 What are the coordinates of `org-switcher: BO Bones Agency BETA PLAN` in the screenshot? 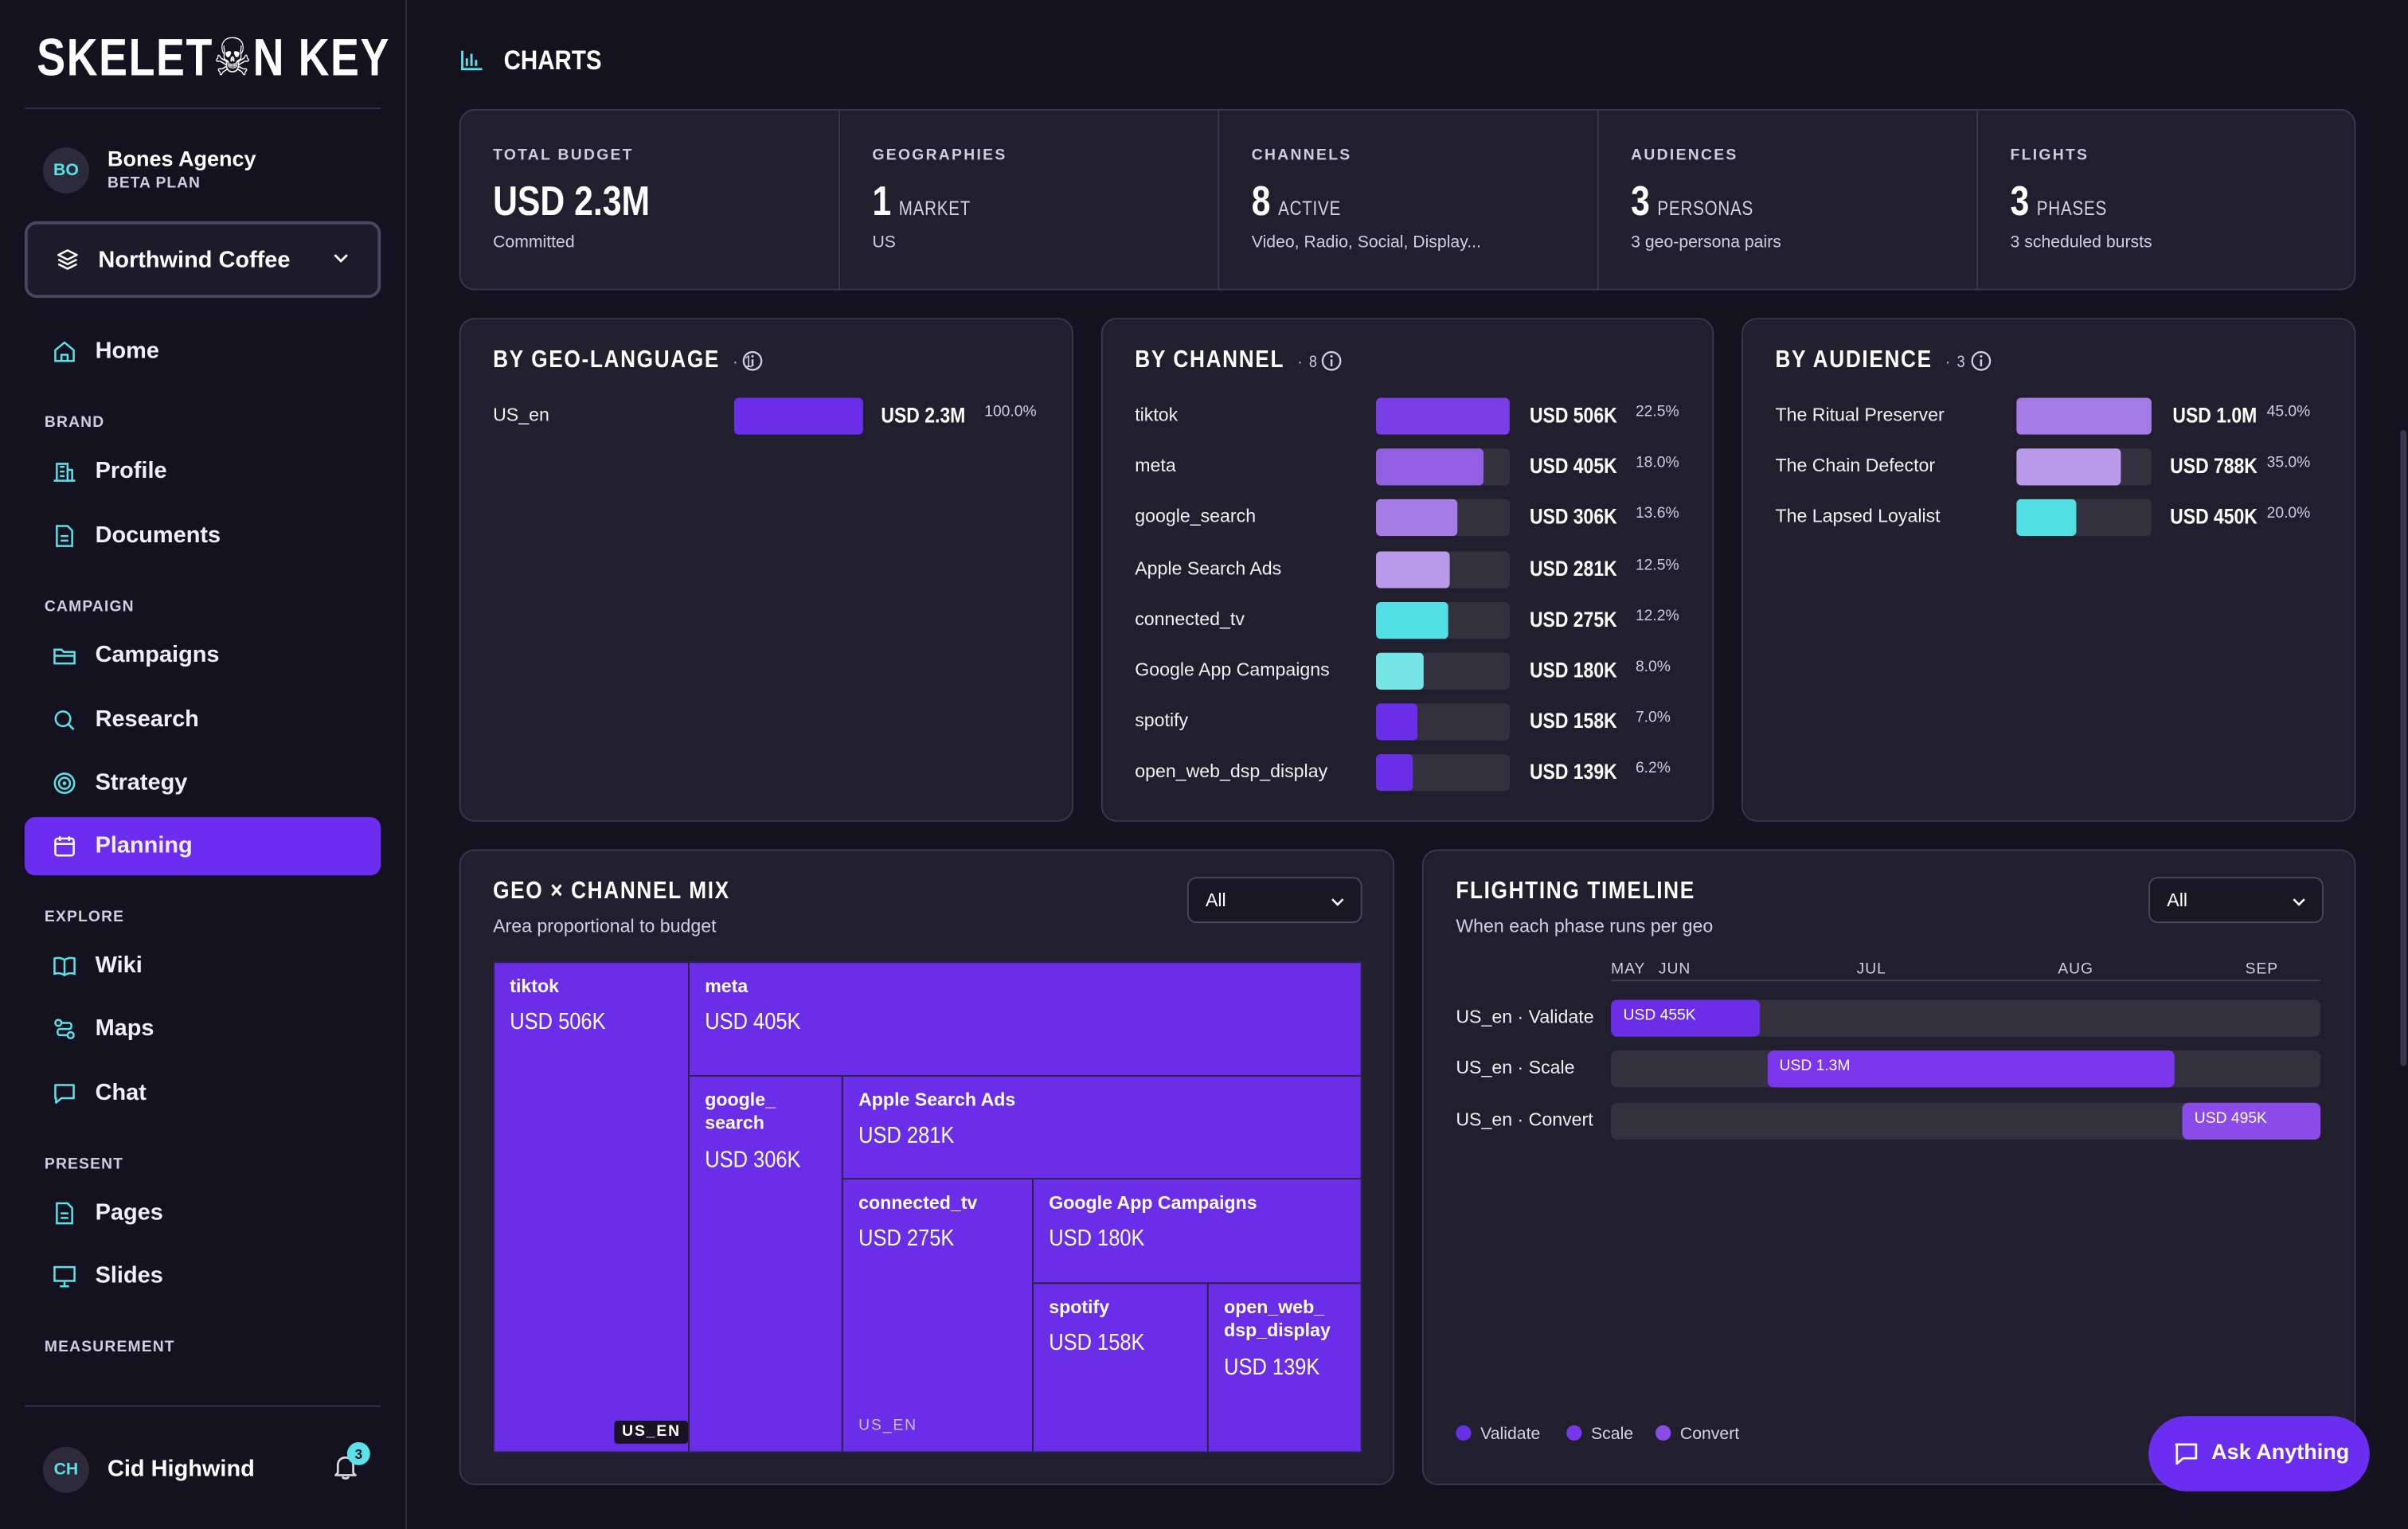 It's located at (220, 177).